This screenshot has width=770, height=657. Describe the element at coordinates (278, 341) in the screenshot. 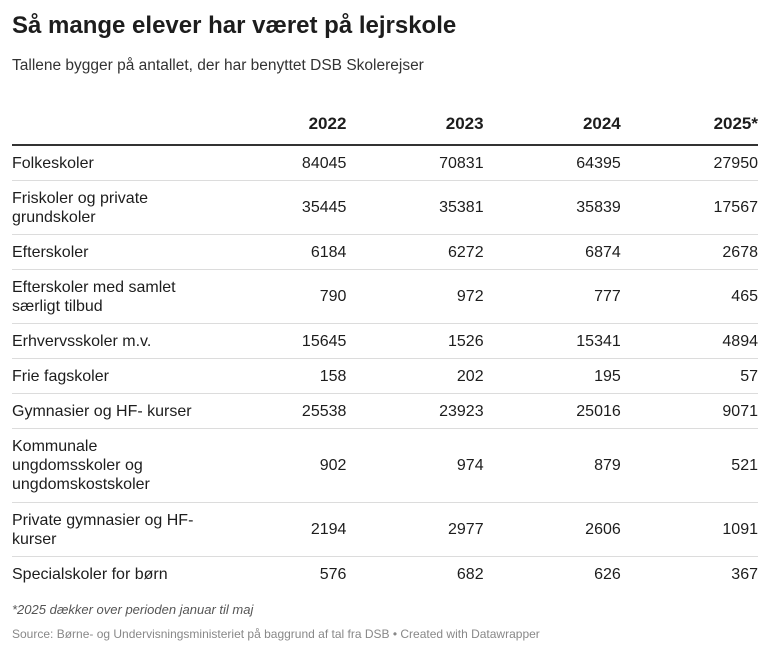

I see `cell-value: 15645` at that location.